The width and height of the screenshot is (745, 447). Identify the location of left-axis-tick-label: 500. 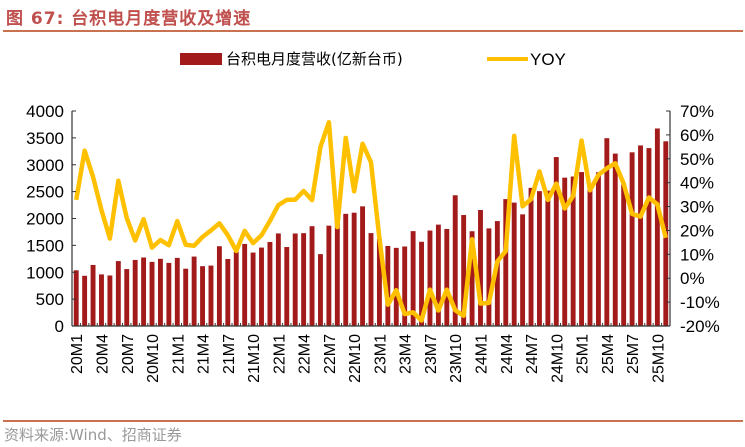
(50, 299).